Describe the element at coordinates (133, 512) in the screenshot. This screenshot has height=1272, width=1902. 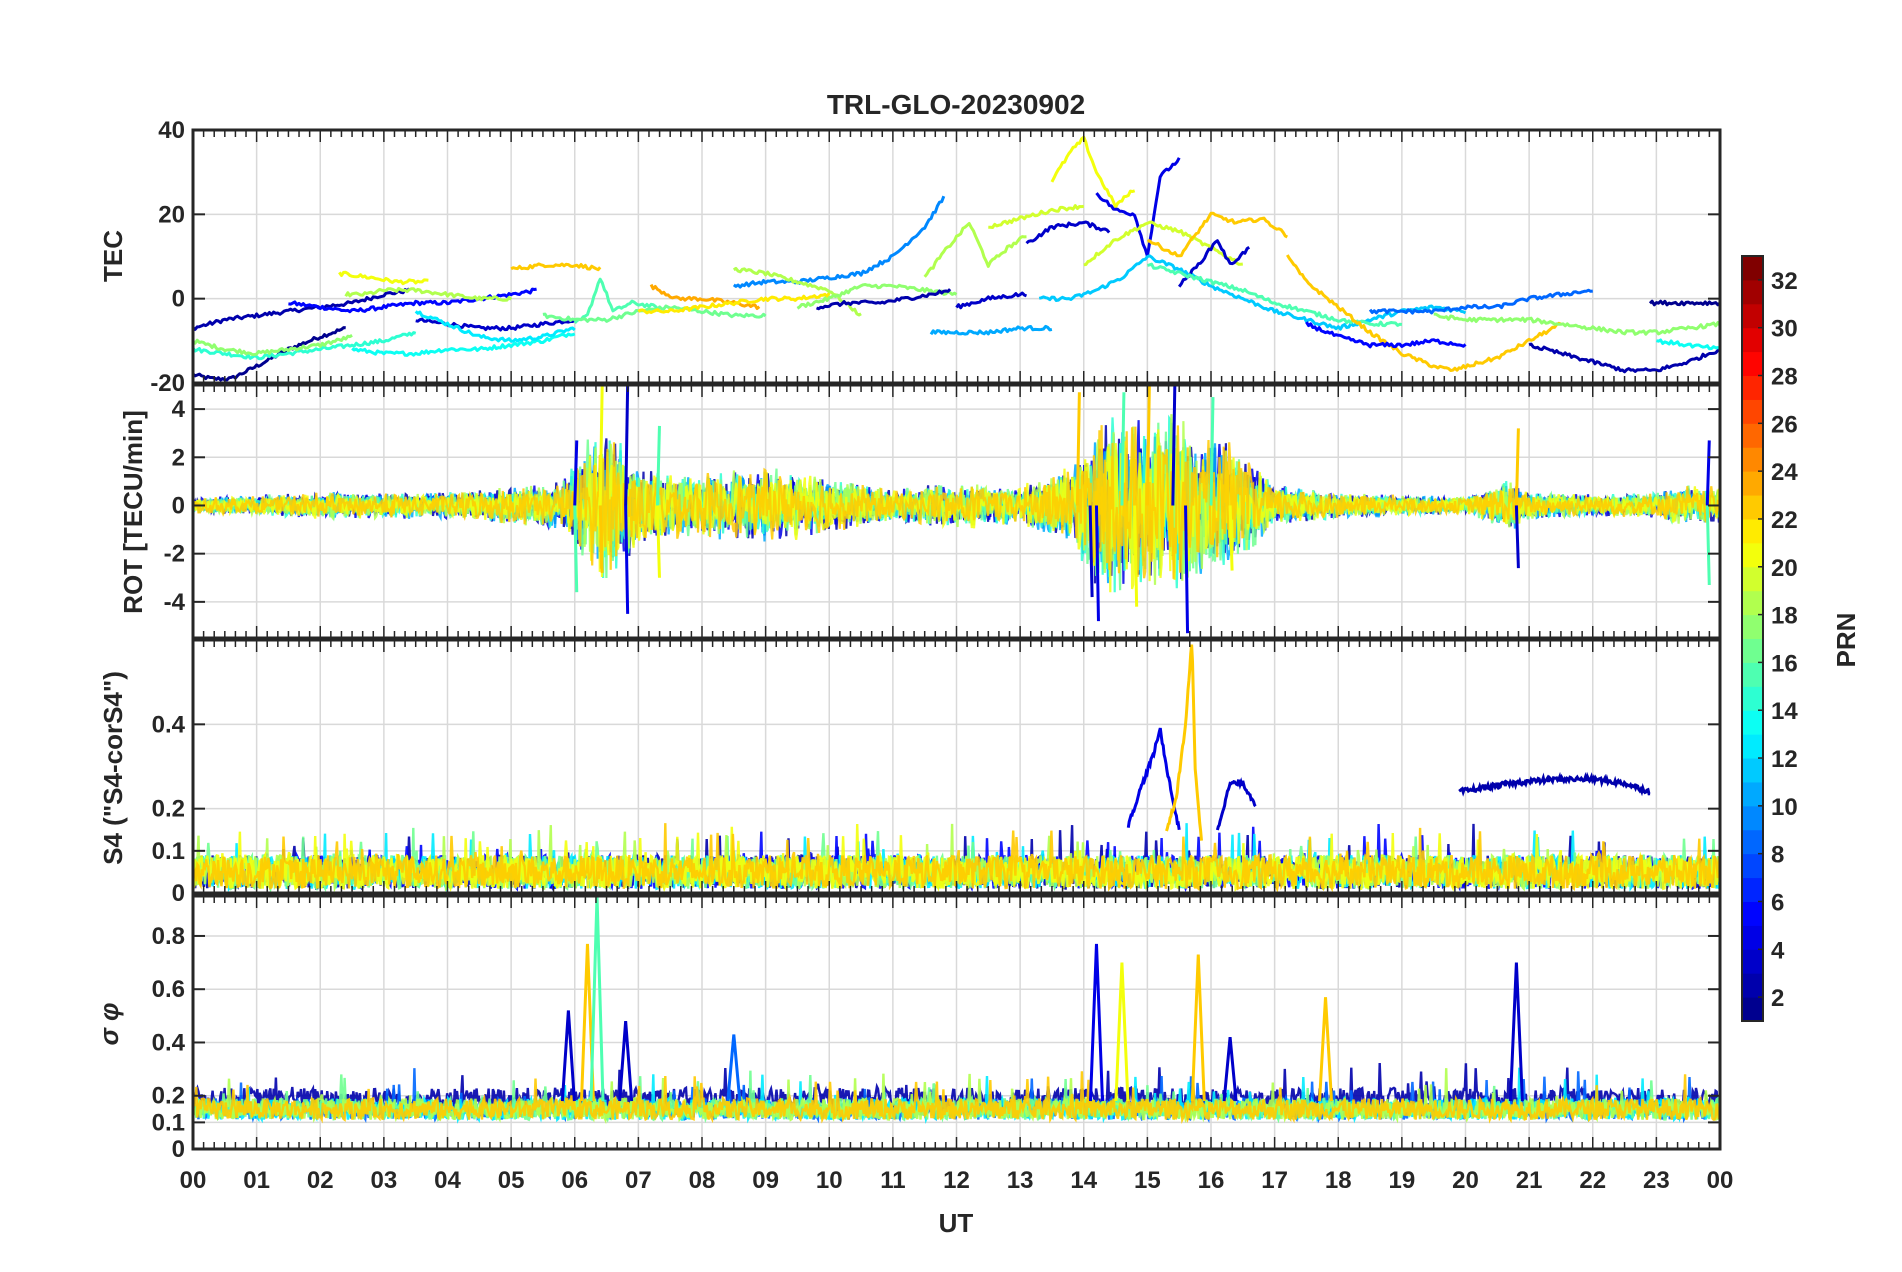
I see `rot-ylabel: ROT [TECU/min]` at that location.